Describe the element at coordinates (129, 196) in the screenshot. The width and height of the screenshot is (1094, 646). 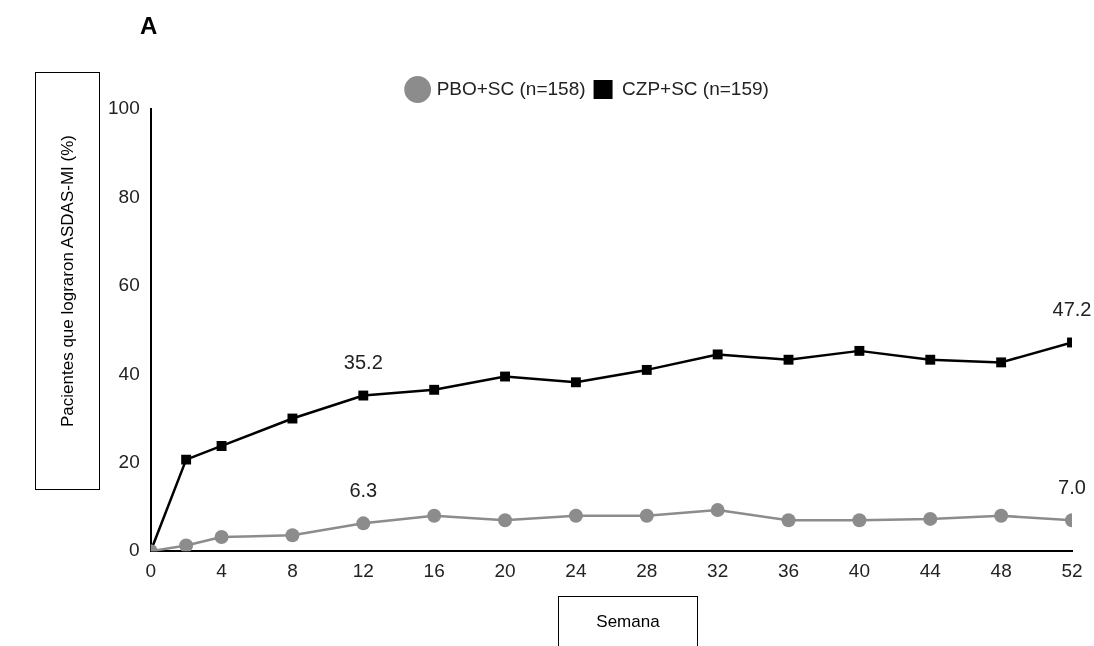
I see `y-tick-label: 80` at that location.